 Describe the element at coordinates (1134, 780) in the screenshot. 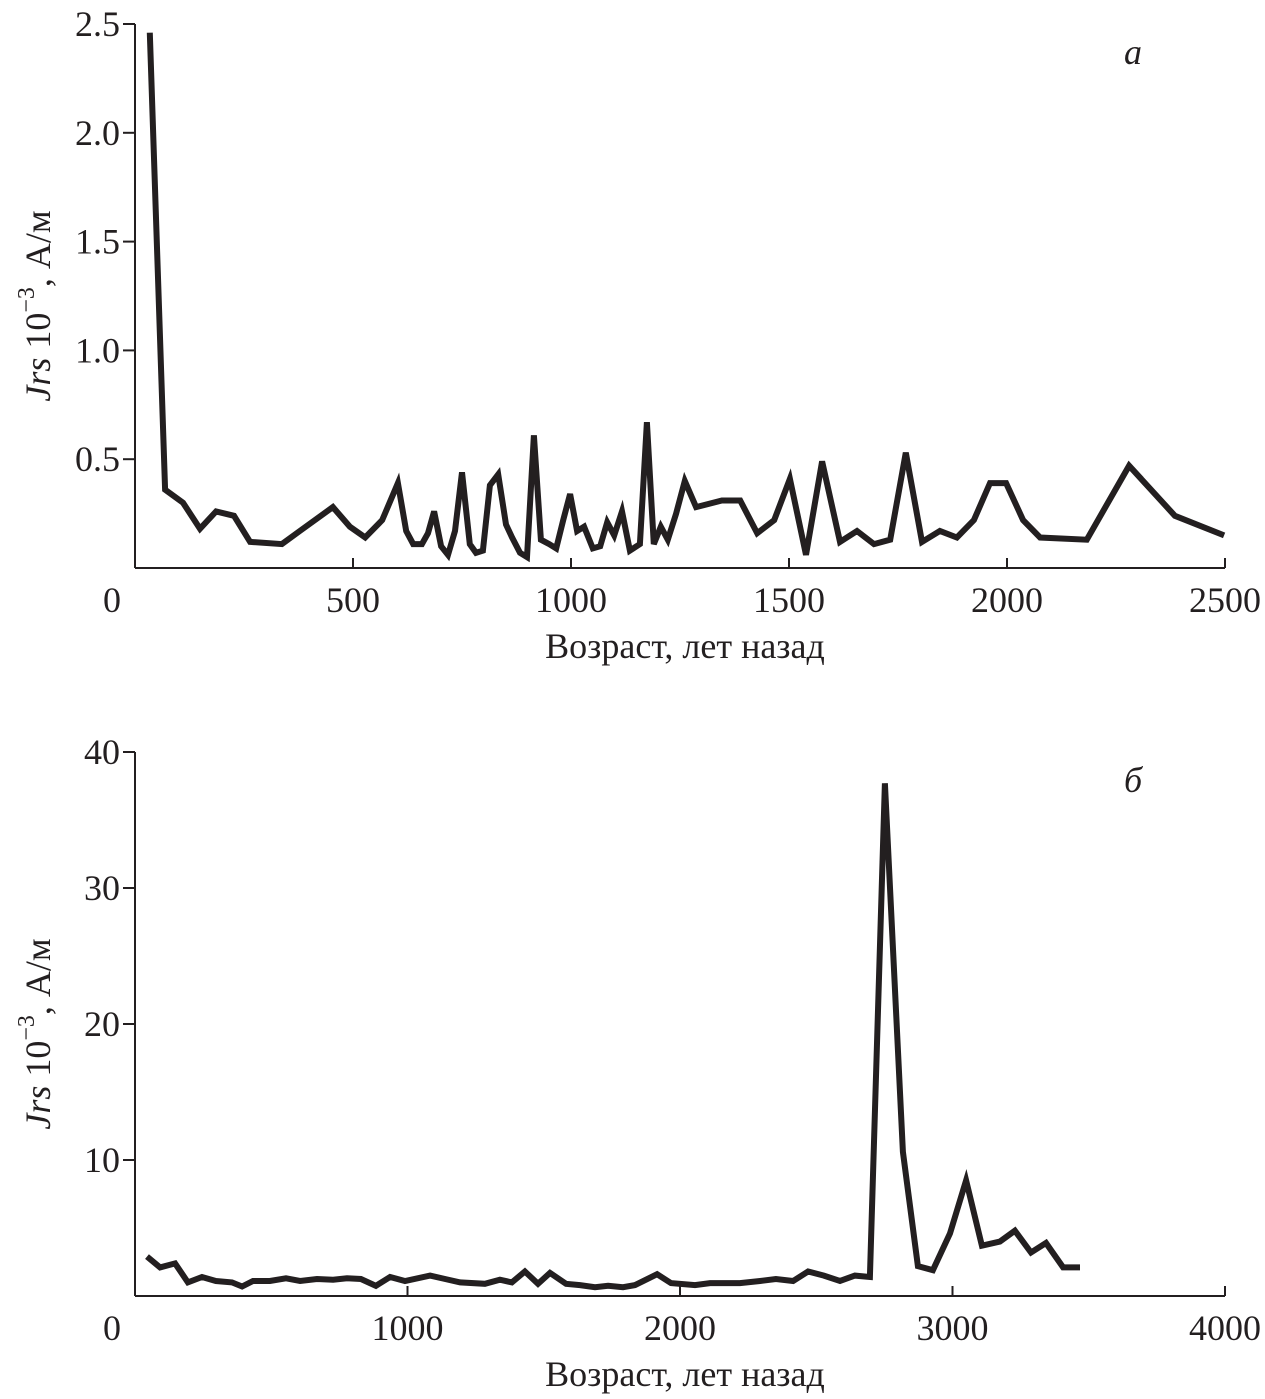

I see `panel-label: б` at that location.